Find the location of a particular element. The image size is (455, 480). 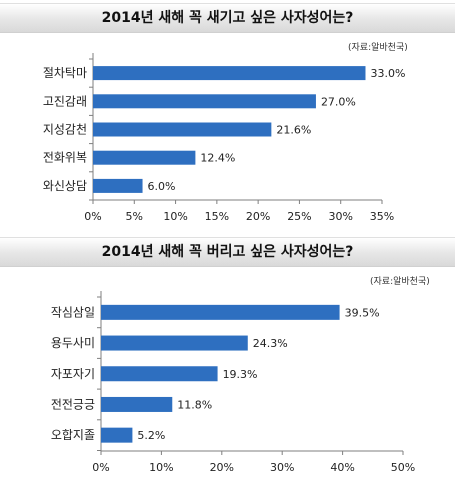

data-label: 33.0% is located at coordinates (387, 73).